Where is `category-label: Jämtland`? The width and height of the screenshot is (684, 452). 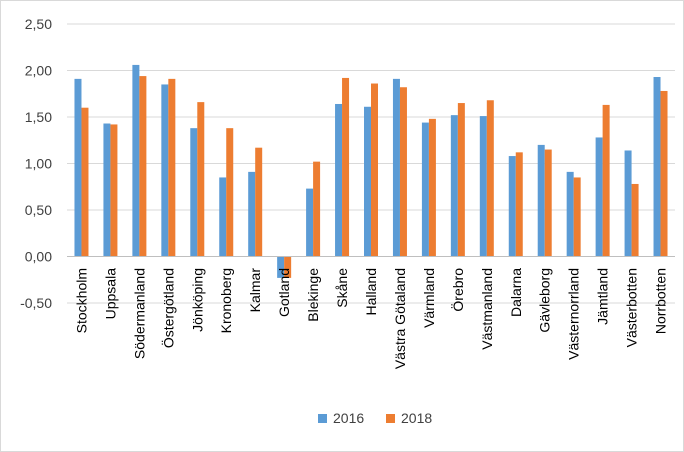 category-label: Jämtland is located at coordinates (603, 296).